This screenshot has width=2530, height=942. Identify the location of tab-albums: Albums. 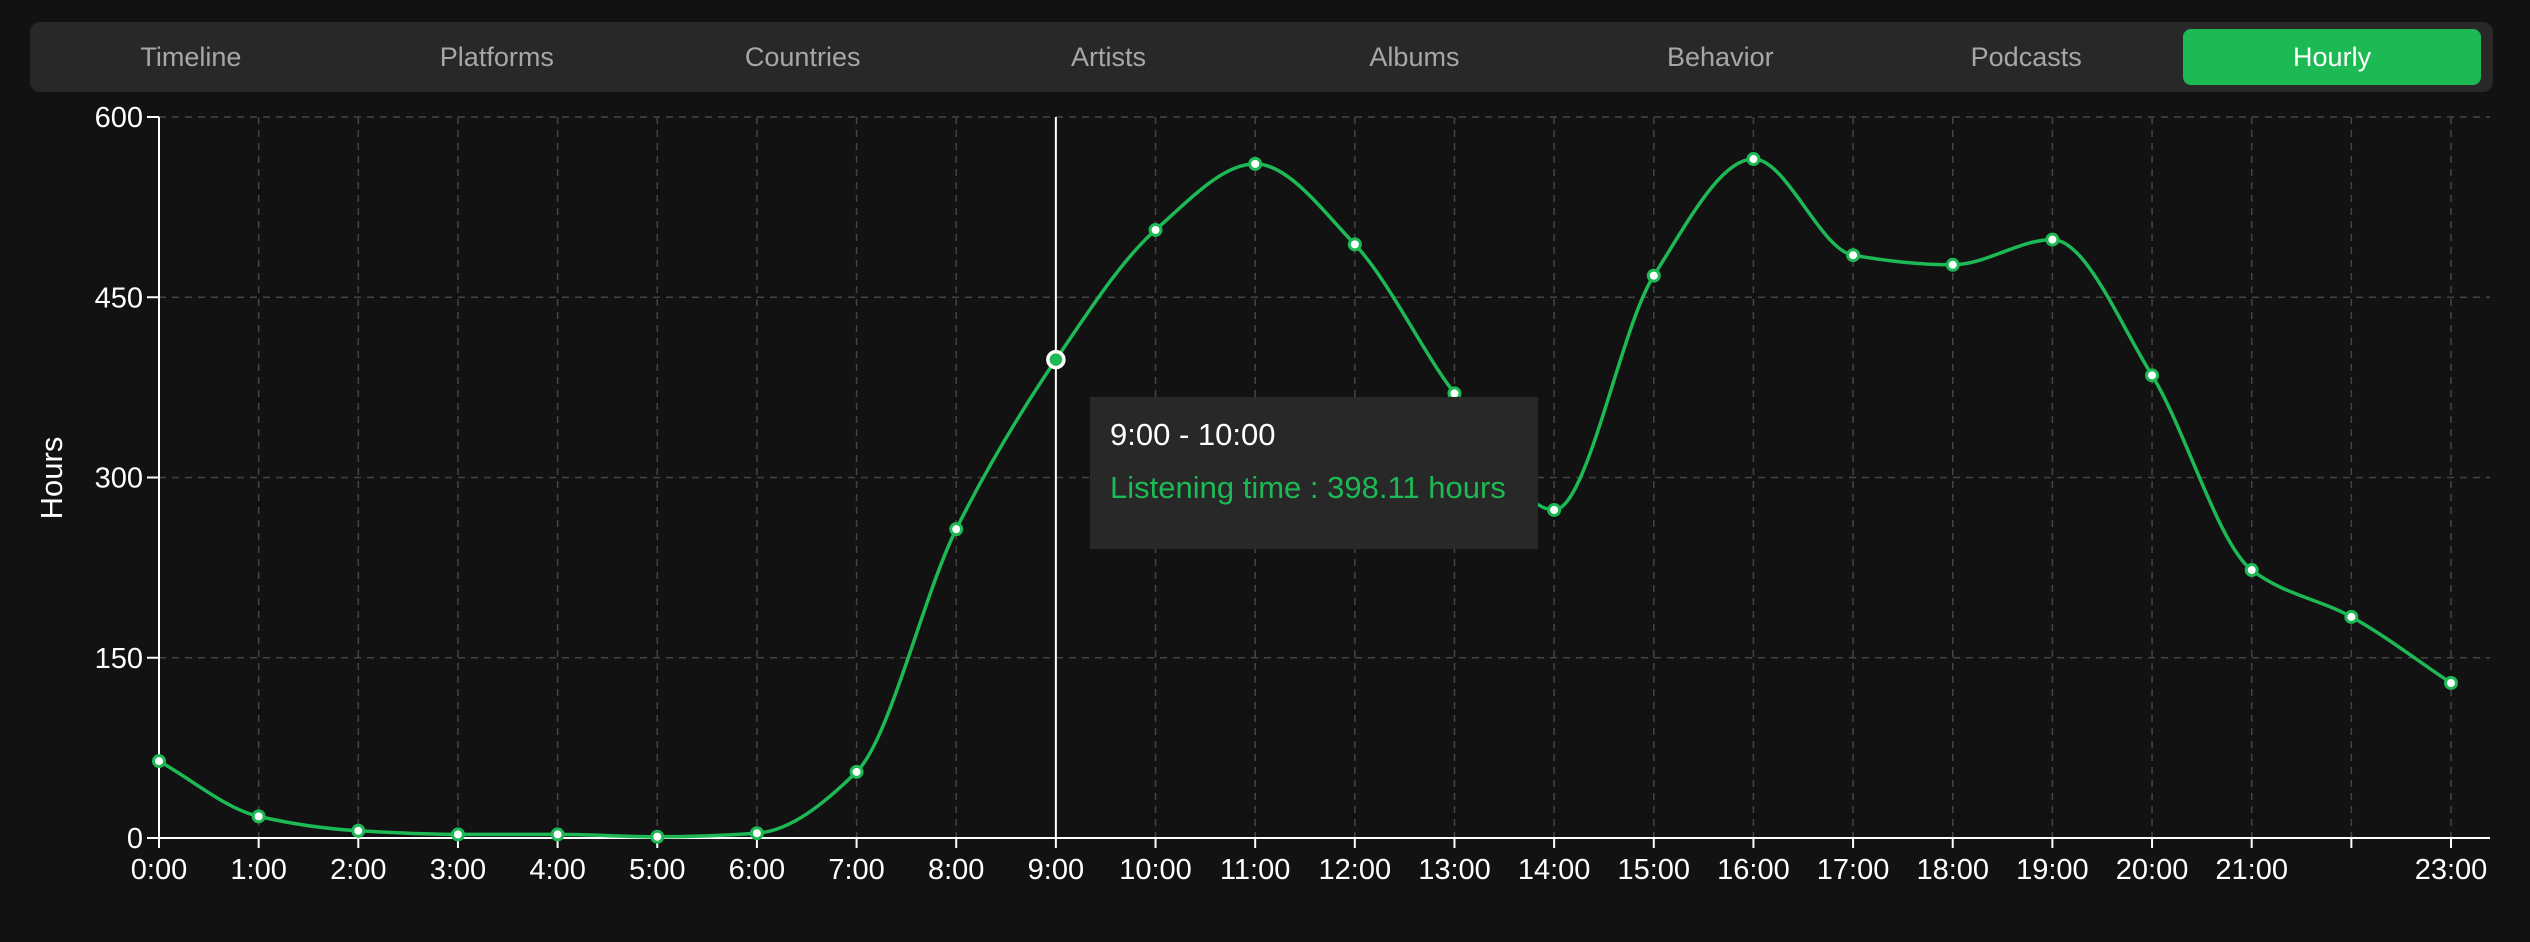
(1414, 56).